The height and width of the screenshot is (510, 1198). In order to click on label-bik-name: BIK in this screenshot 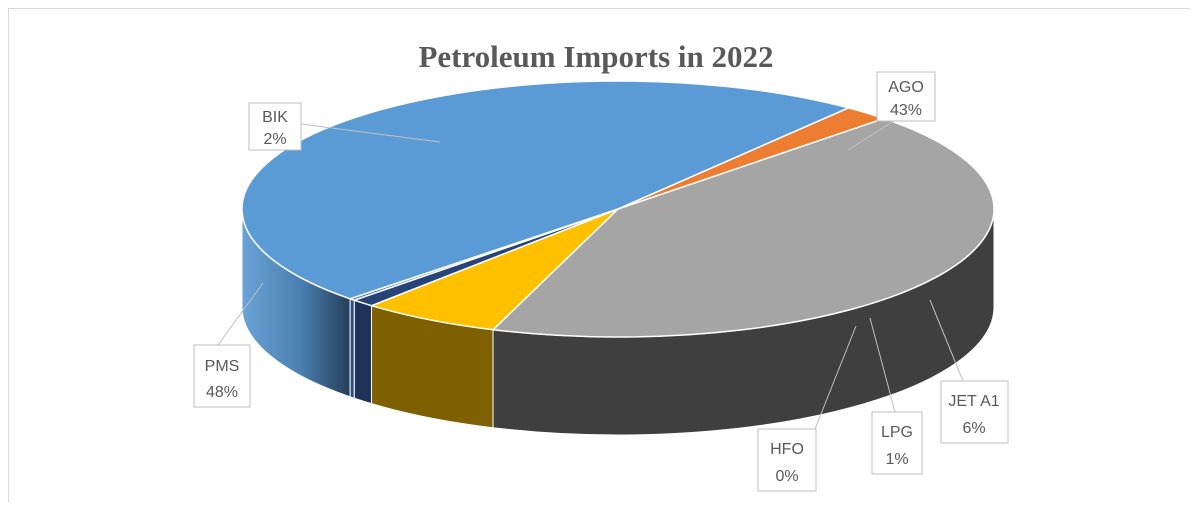, I will do `click(275, 117)`.